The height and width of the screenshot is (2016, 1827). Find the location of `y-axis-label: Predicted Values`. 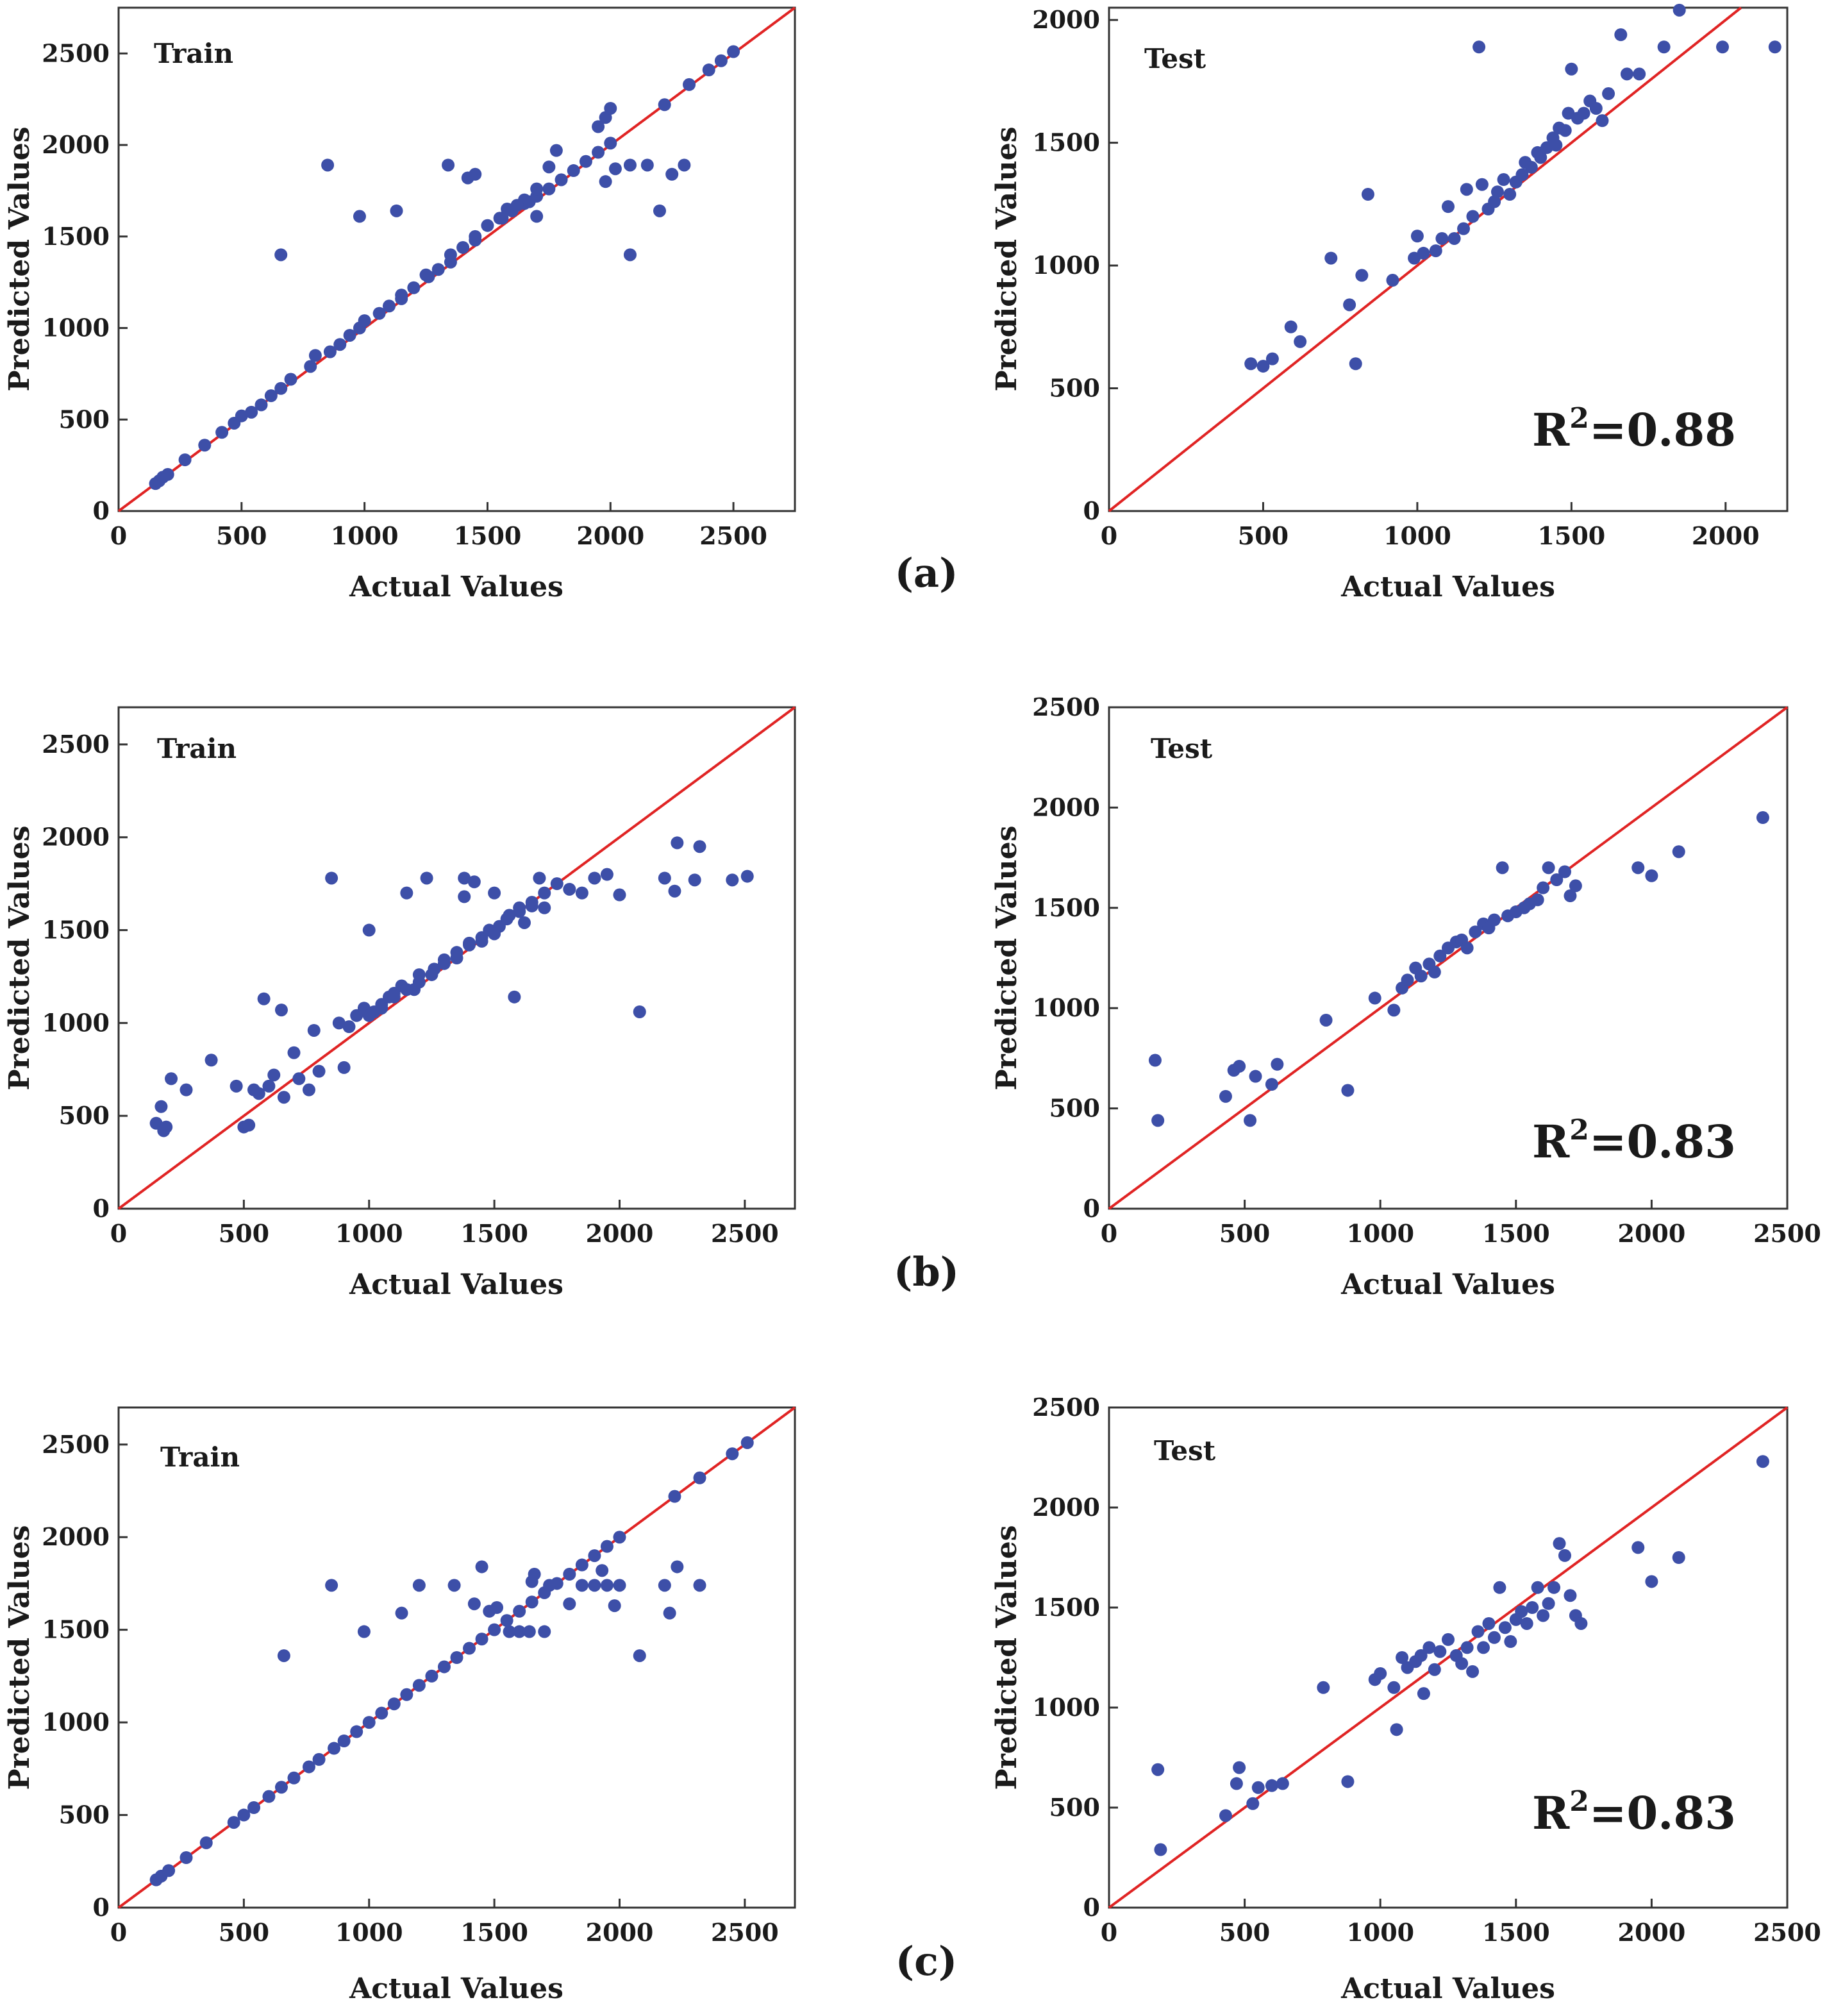

y-axis-label: Predicted Values is located at coordinates (19, 258).